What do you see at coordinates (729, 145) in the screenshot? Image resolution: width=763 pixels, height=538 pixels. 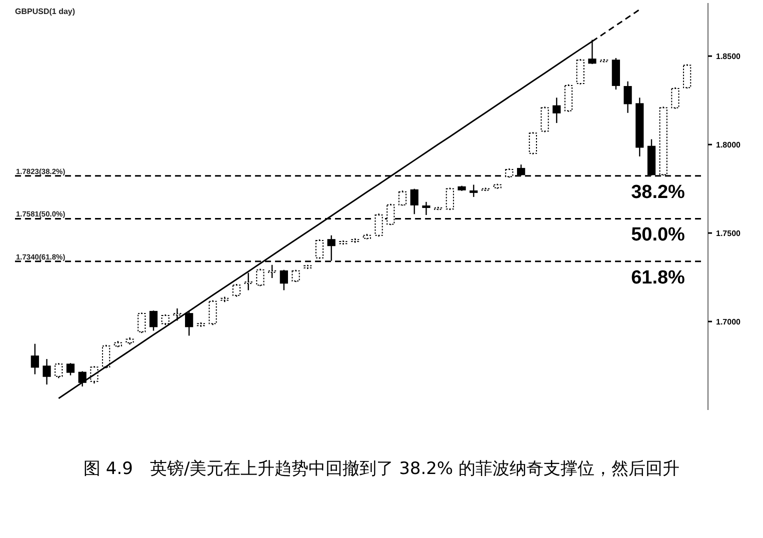 I see `y-tick-label: 1.8000` at bounding box center [729, 145].